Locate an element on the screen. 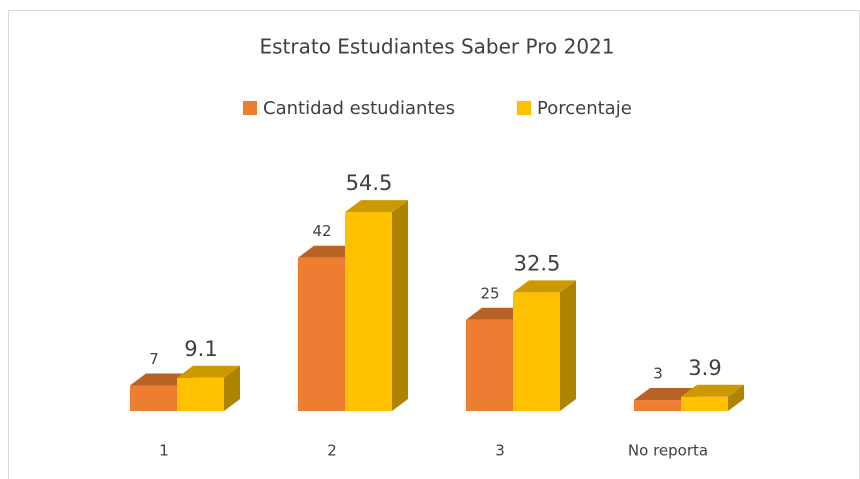  x-tick-label: 3 is located at coordinates (500, 451).